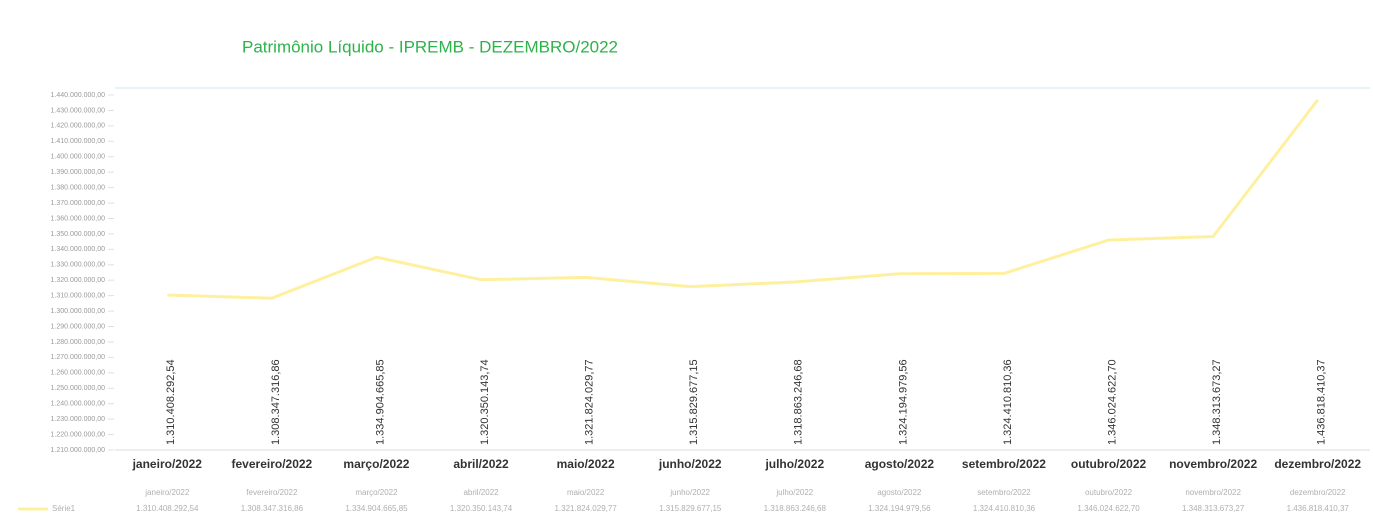 The width and height of the screenshot is (1373, 517). What do you see at coordinates (1213, 492) in the screenshot?
I see `table-category: novembro/2022` at bounding box center [1213, 492].